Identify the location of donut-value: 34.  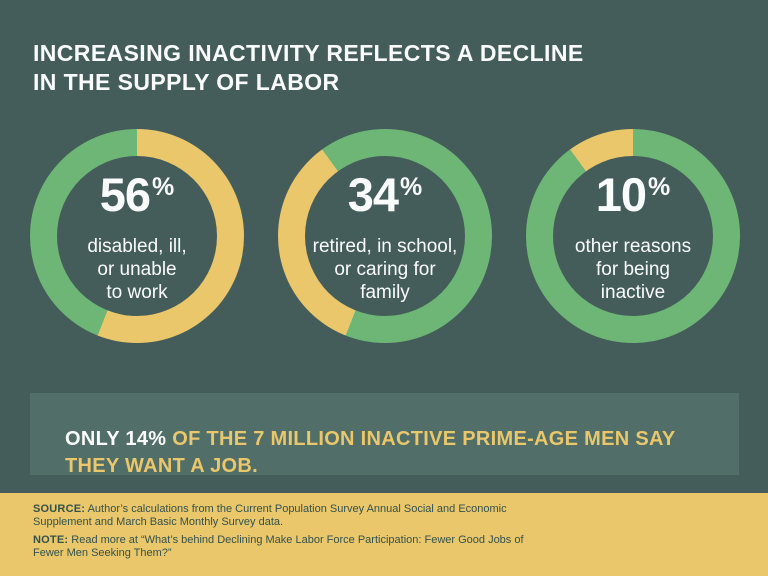
(373, 194).